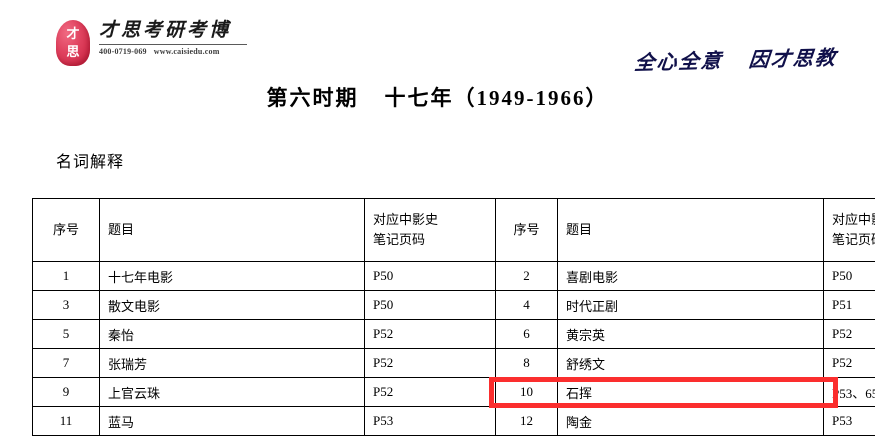  What do you see at coordinates (232, 230) in the screenshot?
I see `col-header-title-left: 题目` at bounding box center [232, 230].